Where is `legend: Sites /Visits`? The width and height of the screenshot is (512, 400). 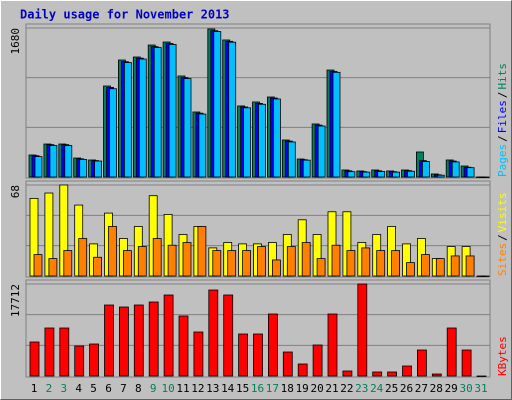 legend: Sites /Visits is located at coordinates (502, 235).